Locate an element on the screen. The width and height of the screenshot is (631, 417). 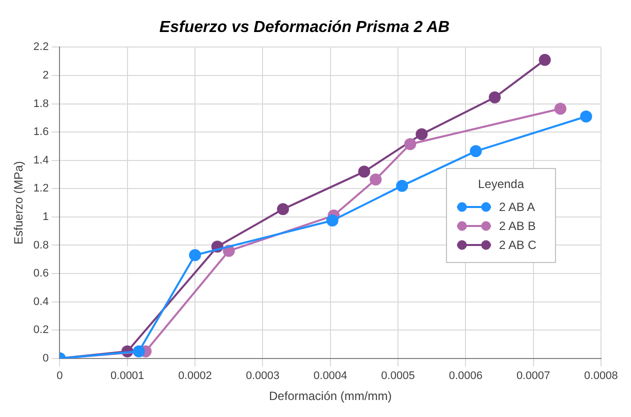
x-tick-label: 0.0001 is located at coordinates (127, 376).